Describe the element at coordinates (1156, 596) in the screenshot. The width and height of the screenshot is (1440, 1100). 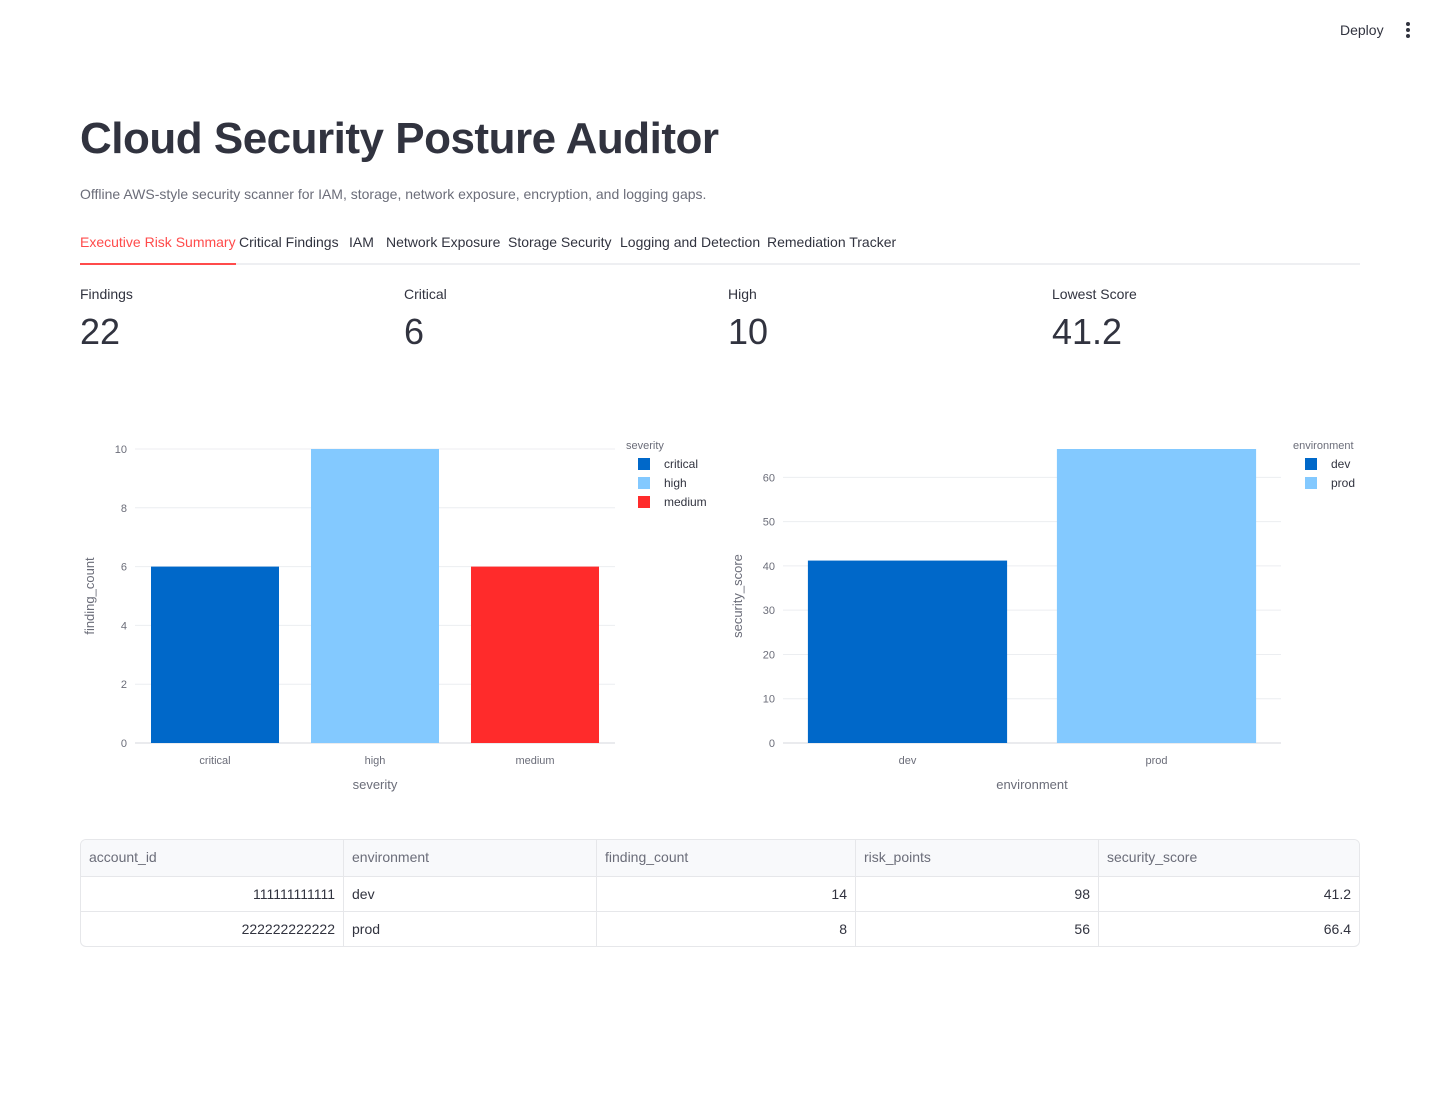
I see `bar-prod` at that location.